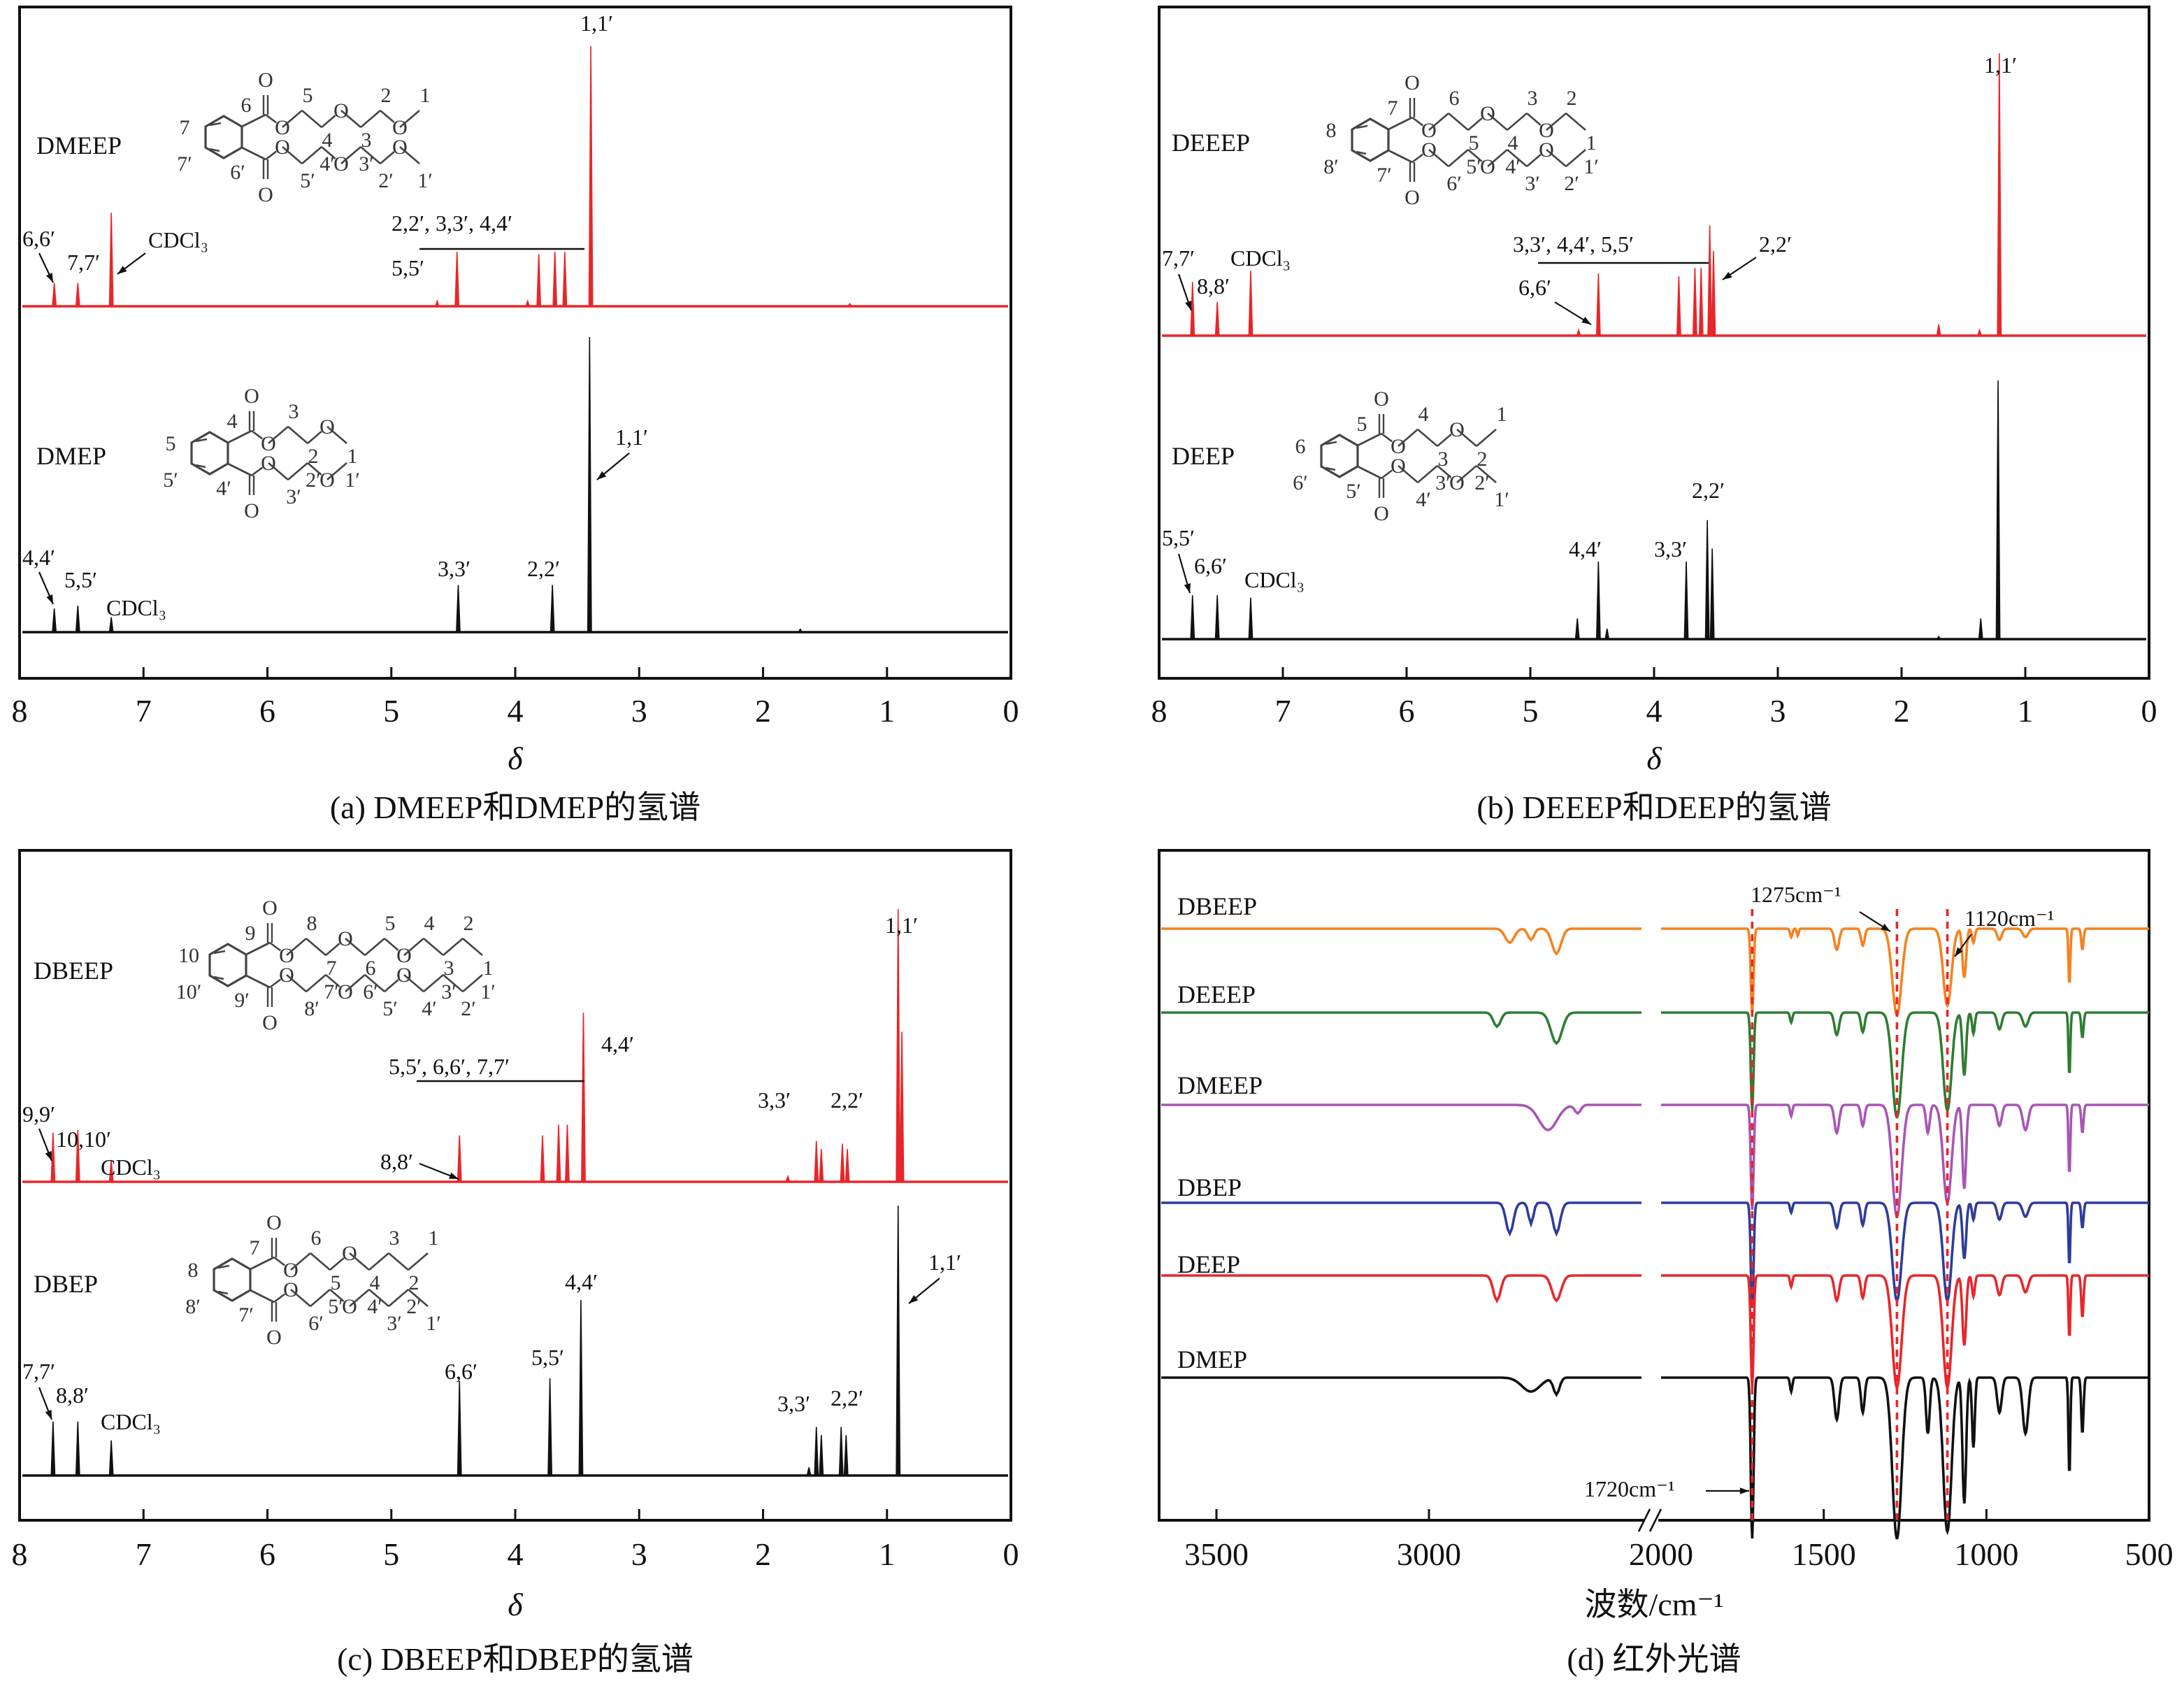  What do you see at coordinates (1178, 258) in the screenshot?
I see `peak-annotation: 7,7′` at bounding box center [1178, 258].